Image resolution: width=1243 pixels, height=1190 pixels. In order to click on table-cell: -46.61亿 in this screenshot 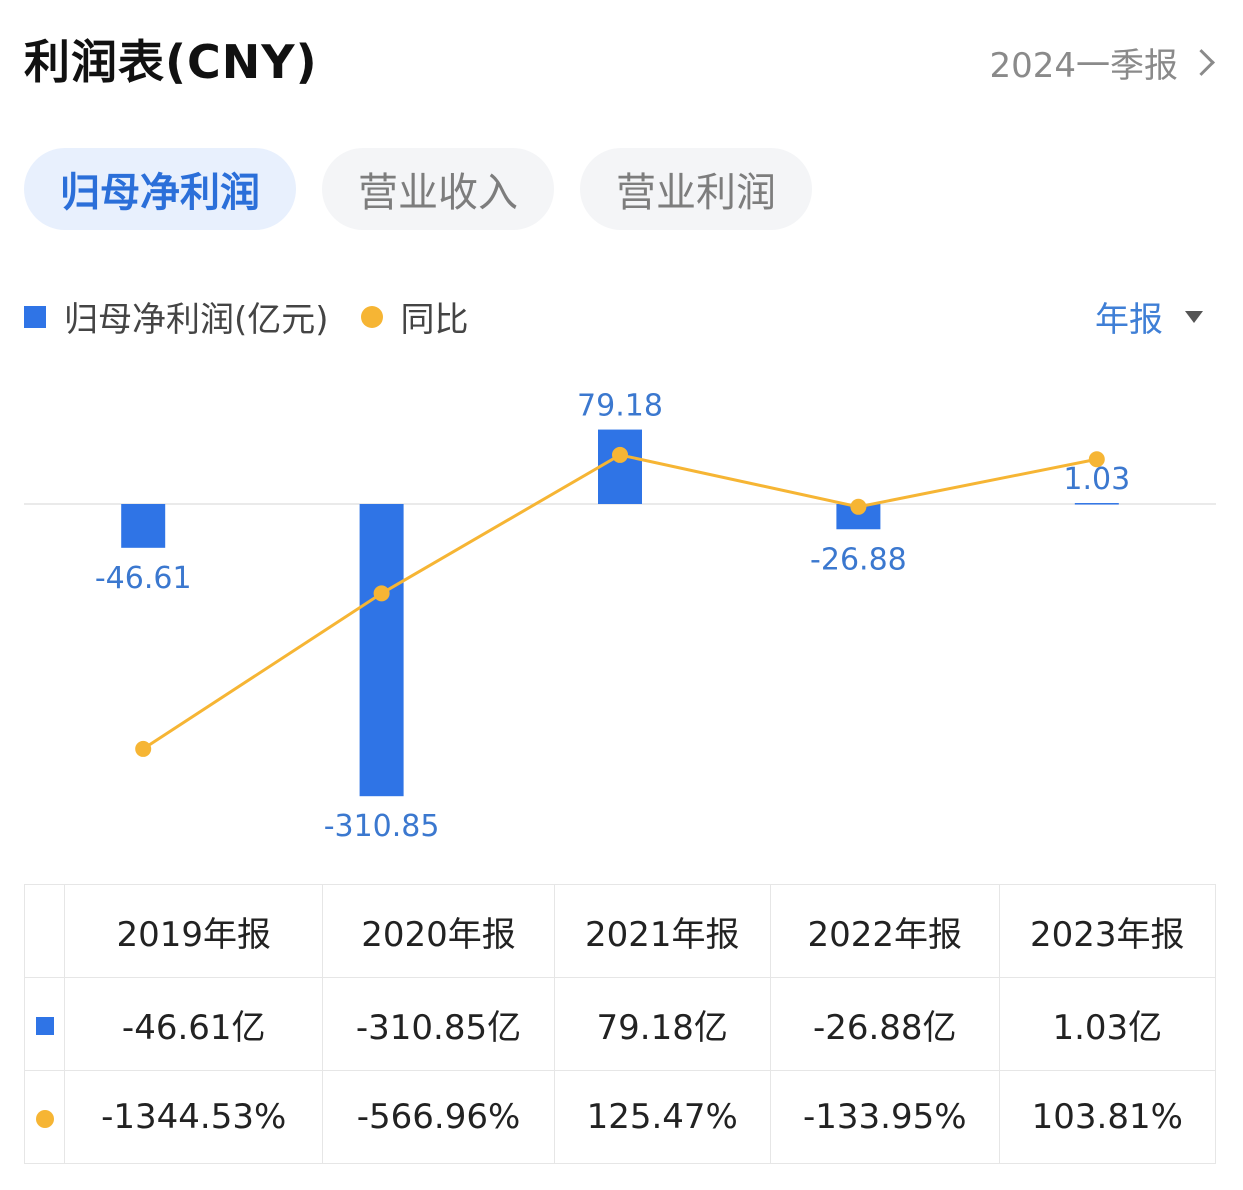, I will do `click(193, 1024)`.